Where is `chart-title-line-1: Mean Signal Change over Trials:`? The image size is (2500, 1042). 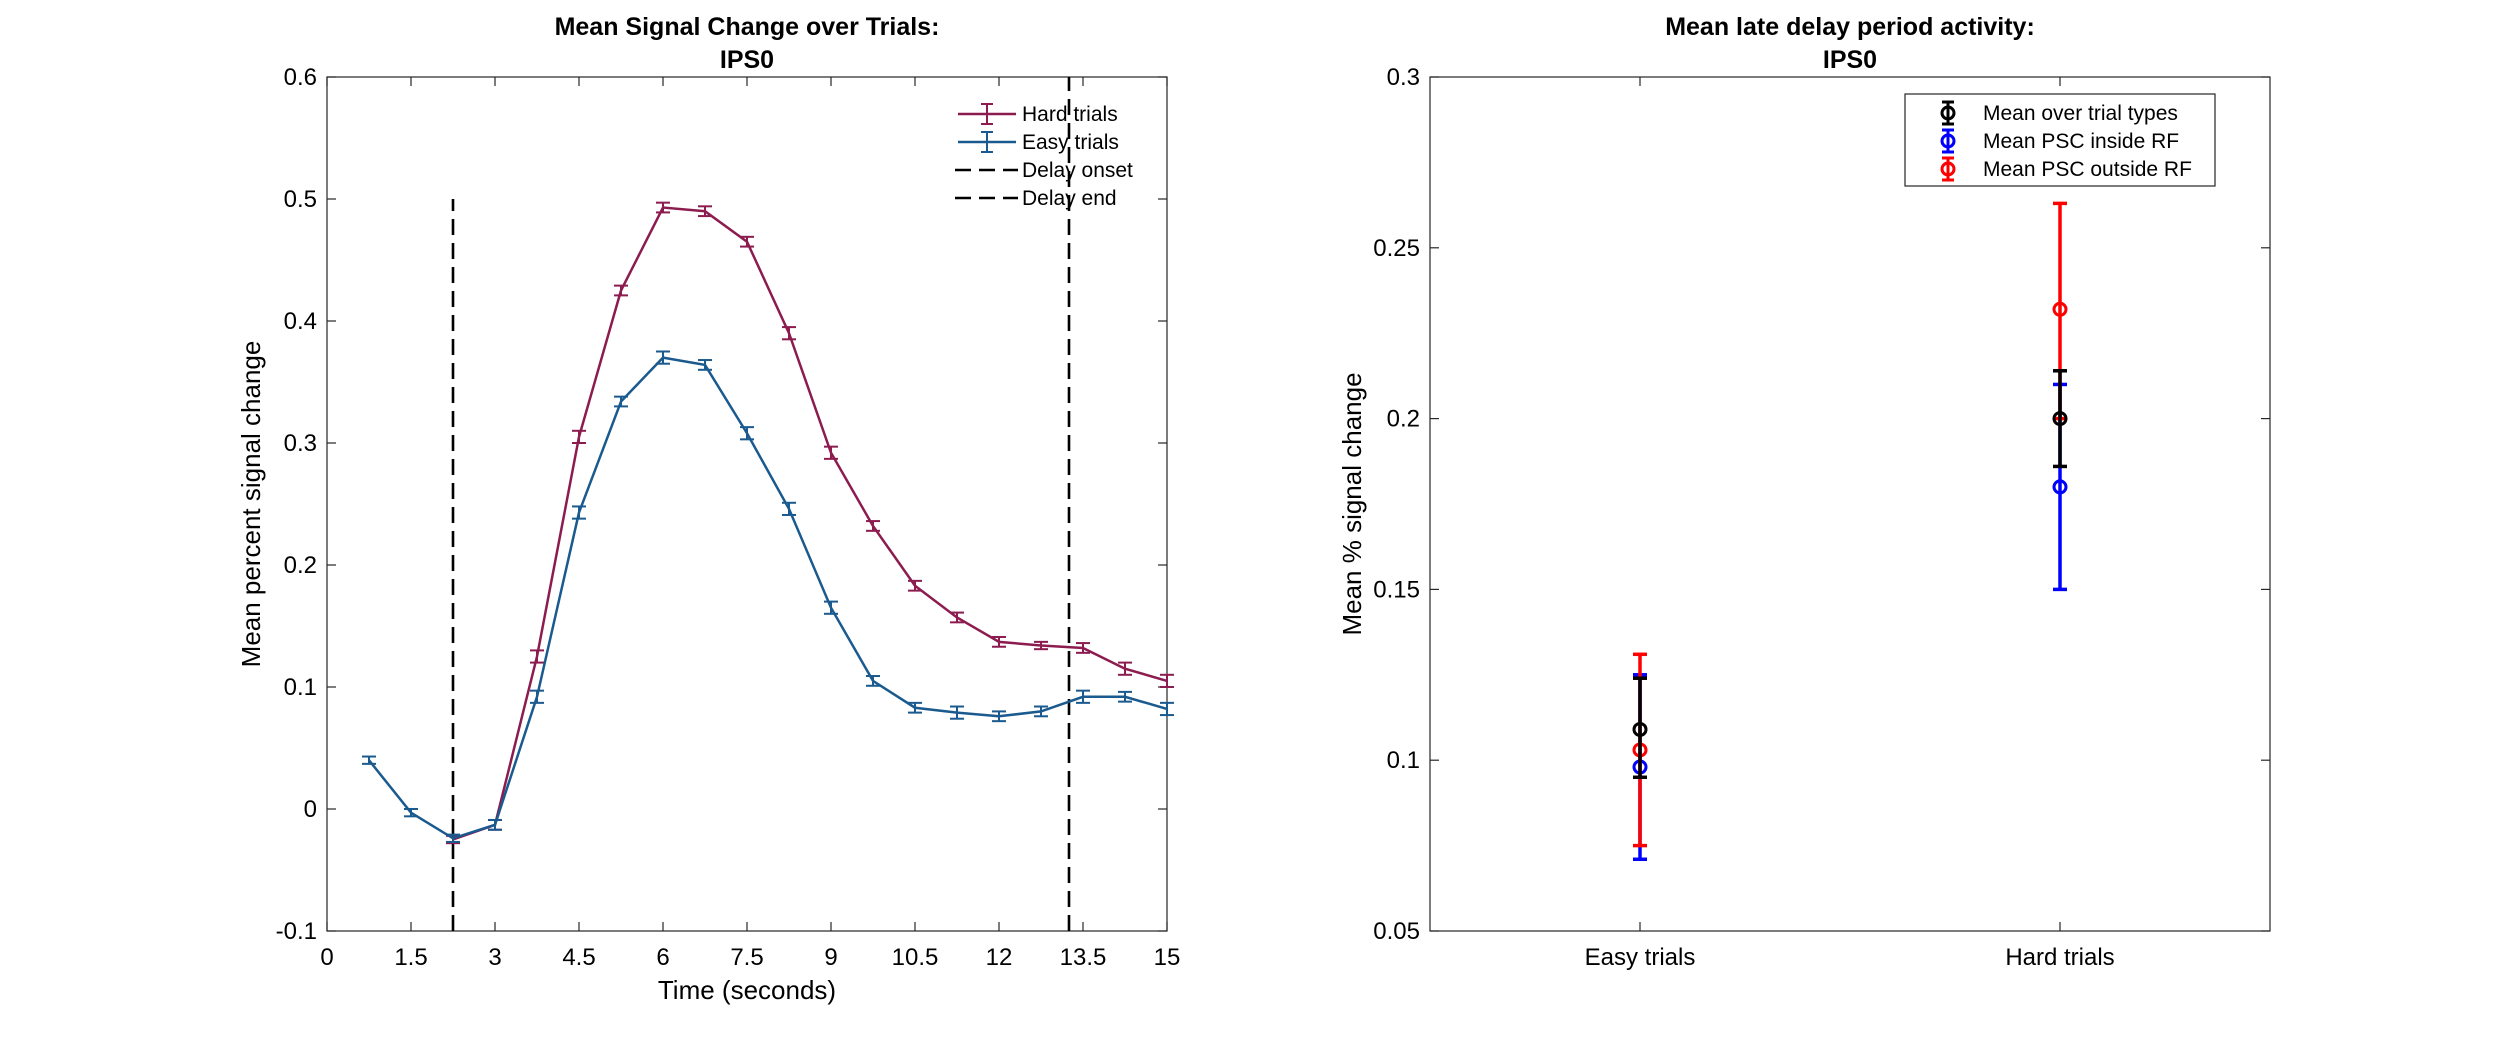 chart-title-line-1: Mean Signal Change over Trials: is located at coordinates (747, 27).